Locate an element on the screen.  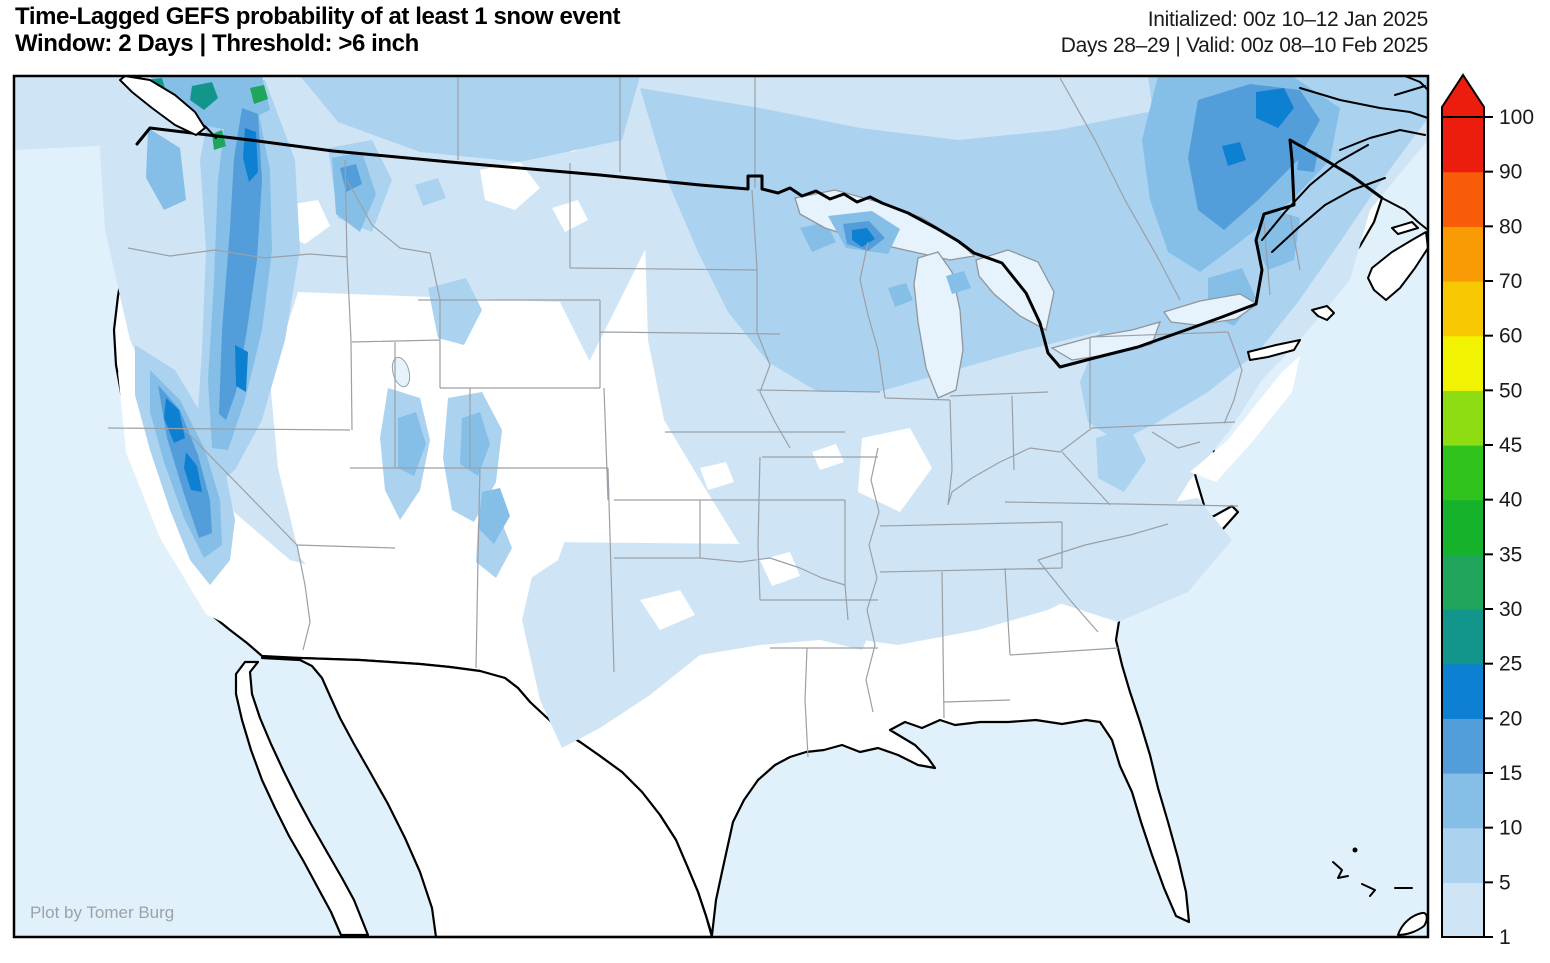
initialized-text: Initialized: 00z 10–12 Jan 2025 is located at coordinates (1288, 19).